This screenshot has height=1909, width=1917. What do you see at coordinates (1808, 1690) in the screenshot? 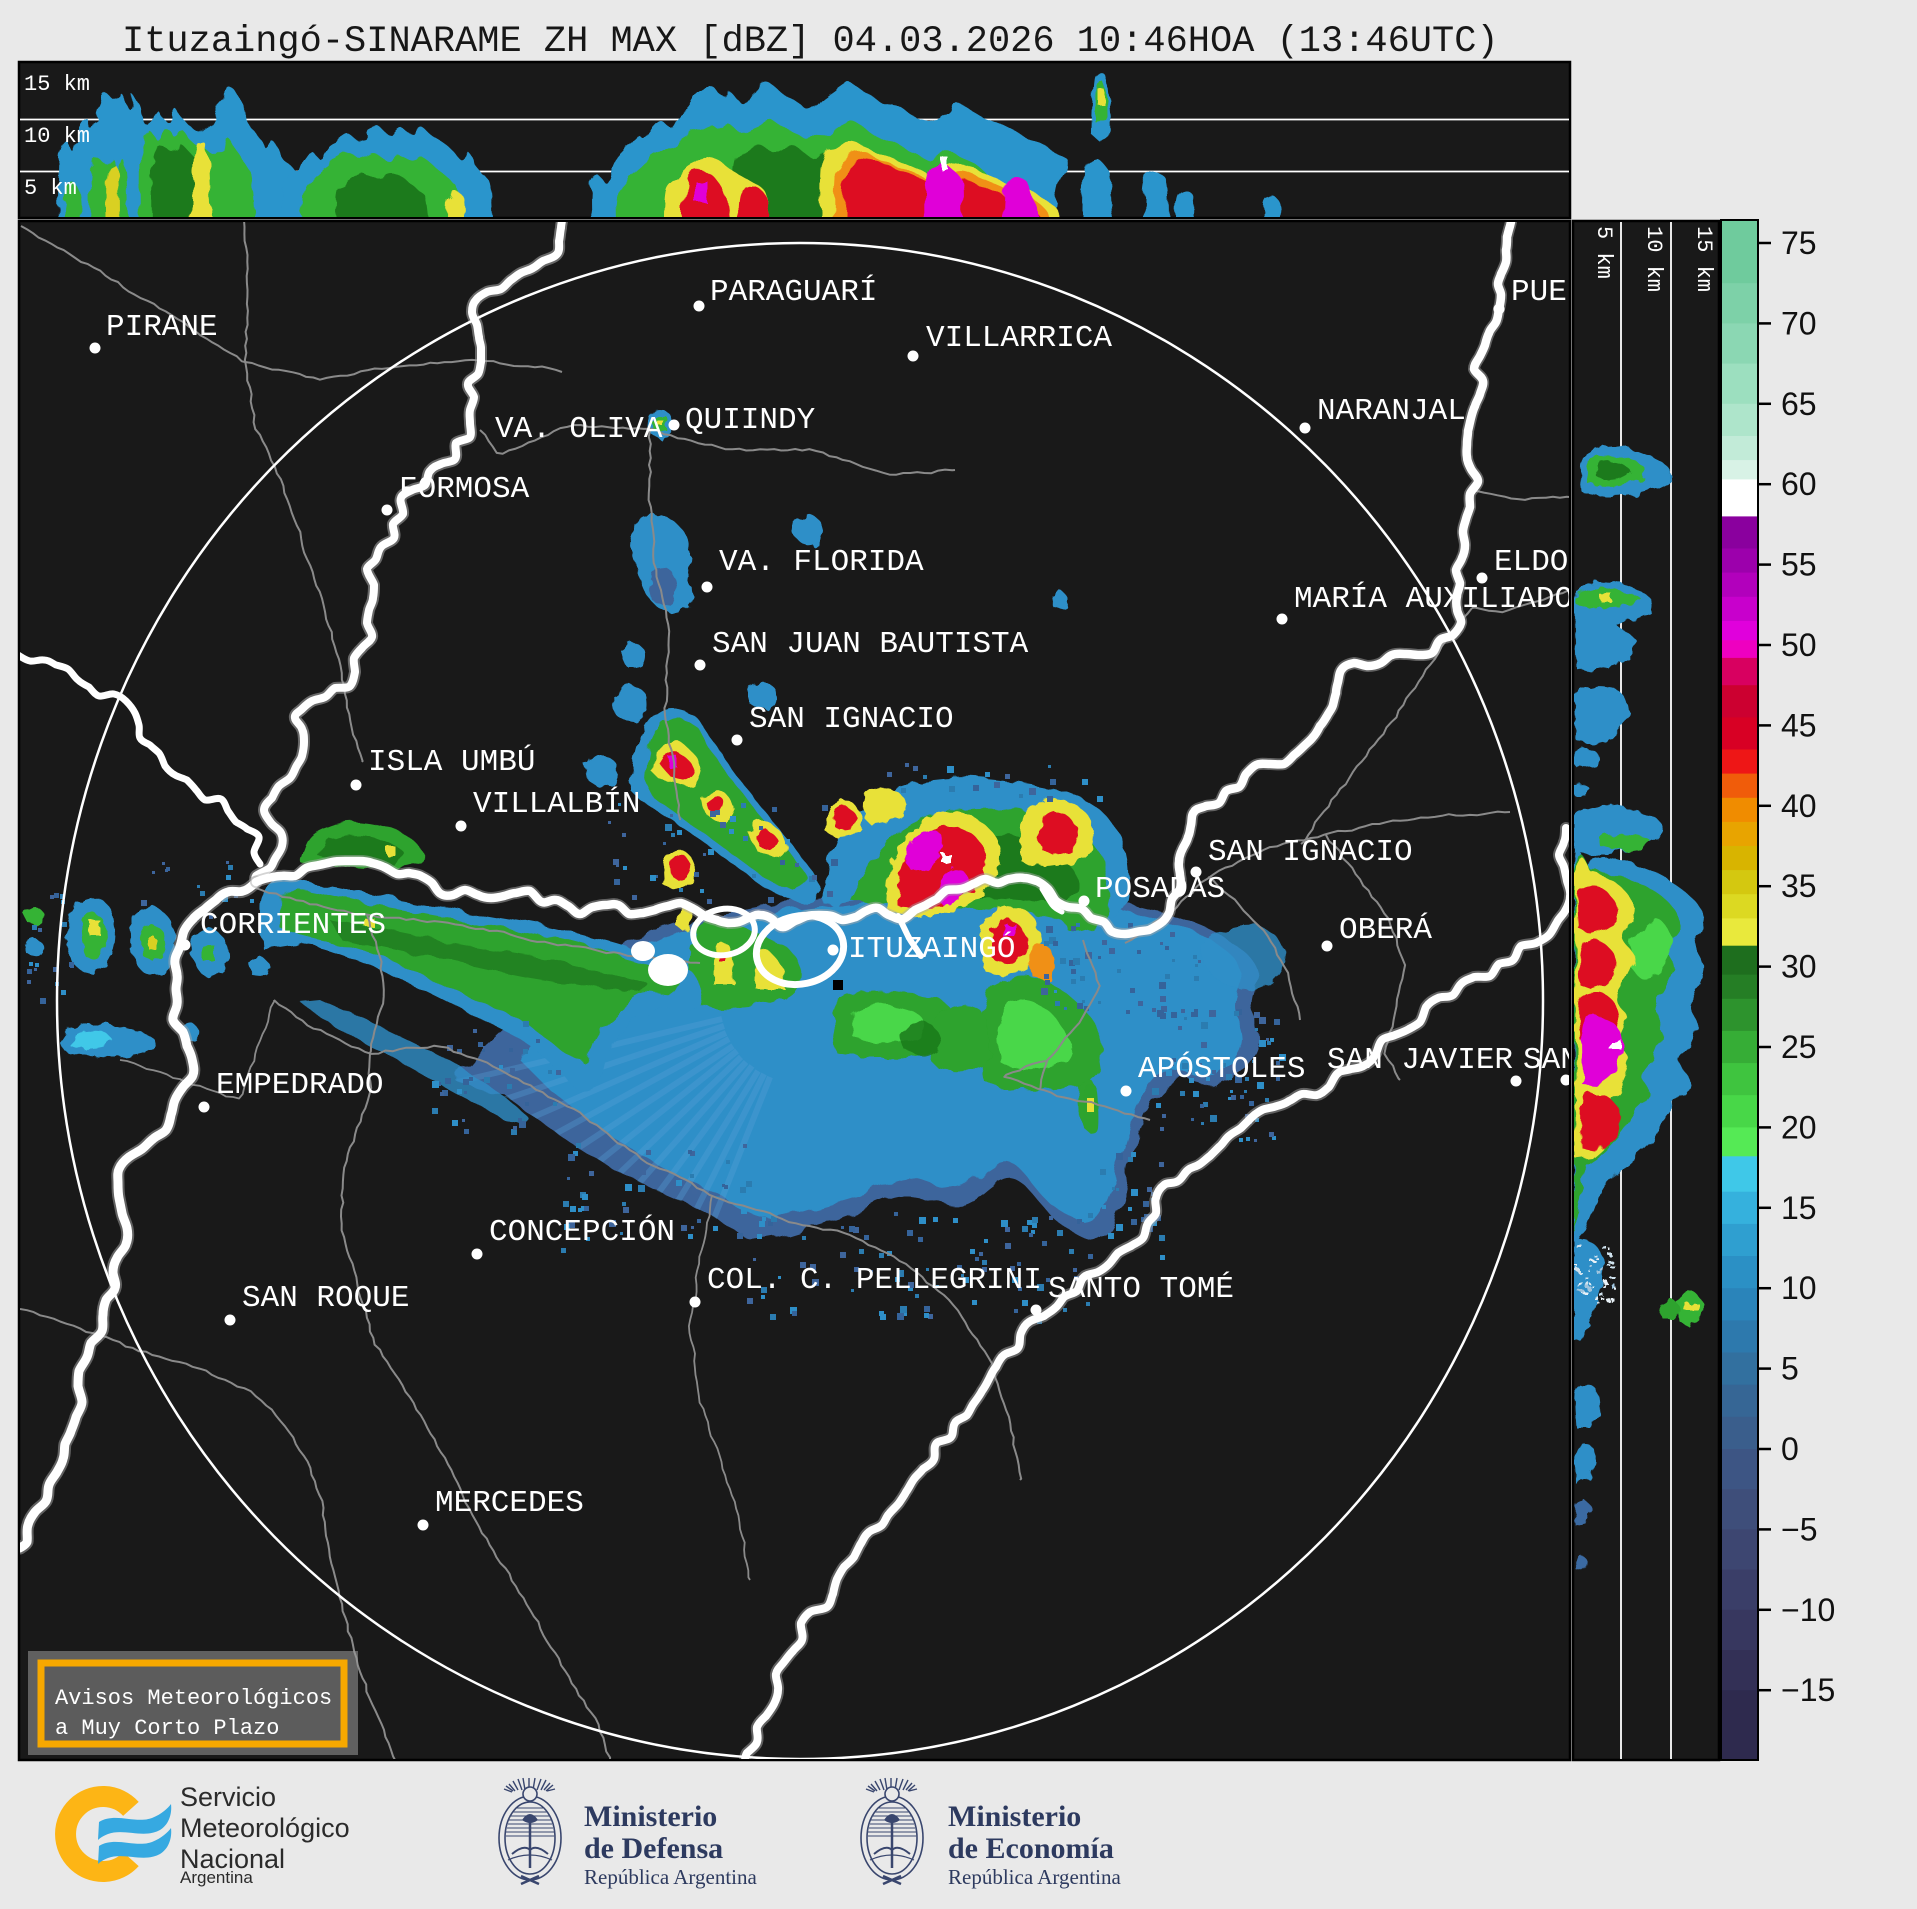
I see `svg-text: −15` at bounding box center [1808, 1690].